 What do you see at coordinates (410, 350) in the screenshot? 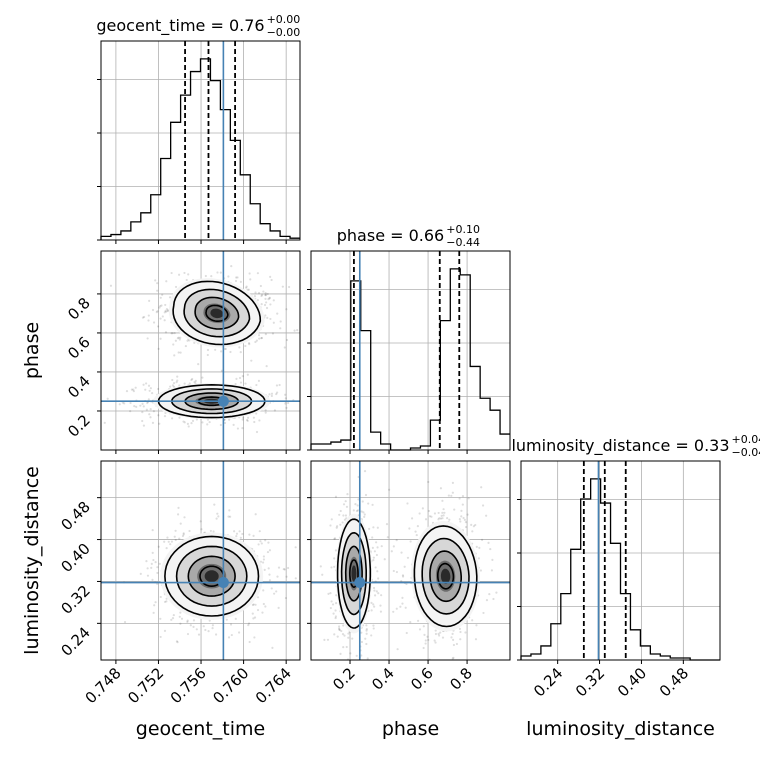
I see `panel-frame` at bounding box center [410, 350].